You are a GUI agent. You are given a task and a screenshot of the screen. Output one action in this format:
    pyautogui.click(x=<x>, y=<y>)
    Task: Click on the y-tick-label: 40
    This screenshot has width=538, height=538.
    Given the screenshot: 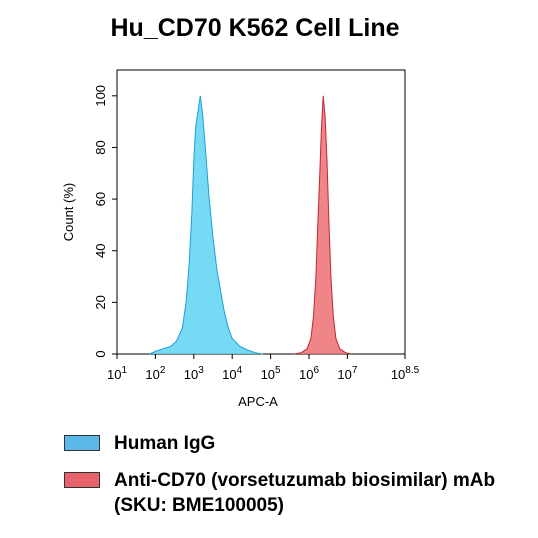 What is the action you would take?
    pyautogui.click(x=100, y=250)
    